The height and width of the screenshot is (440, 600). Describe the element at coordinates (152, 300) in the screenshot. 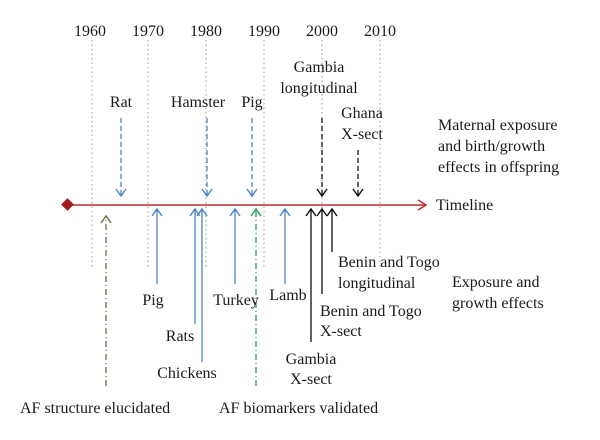

I see `pig-bottom-label: Pig` at that location.